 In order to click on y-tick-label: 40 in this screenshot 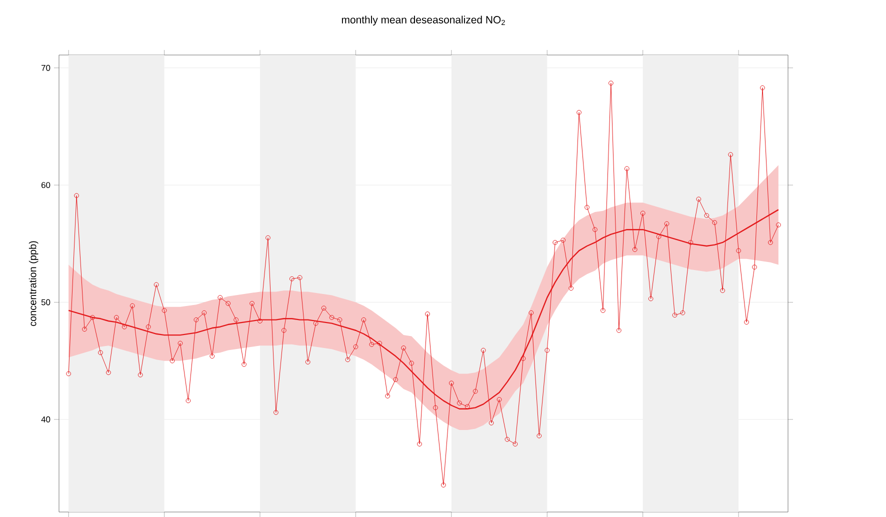, I will do `click(45, 419)`.